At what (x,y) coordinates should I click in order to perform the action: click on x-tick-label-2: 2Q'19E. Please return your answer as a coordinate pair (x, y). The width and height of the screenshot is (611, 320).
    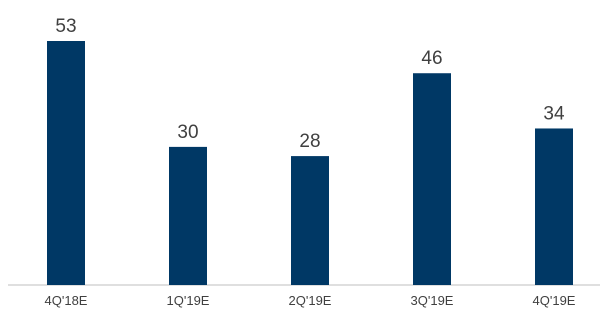
    Looking at the image, I should click on (310, 300).